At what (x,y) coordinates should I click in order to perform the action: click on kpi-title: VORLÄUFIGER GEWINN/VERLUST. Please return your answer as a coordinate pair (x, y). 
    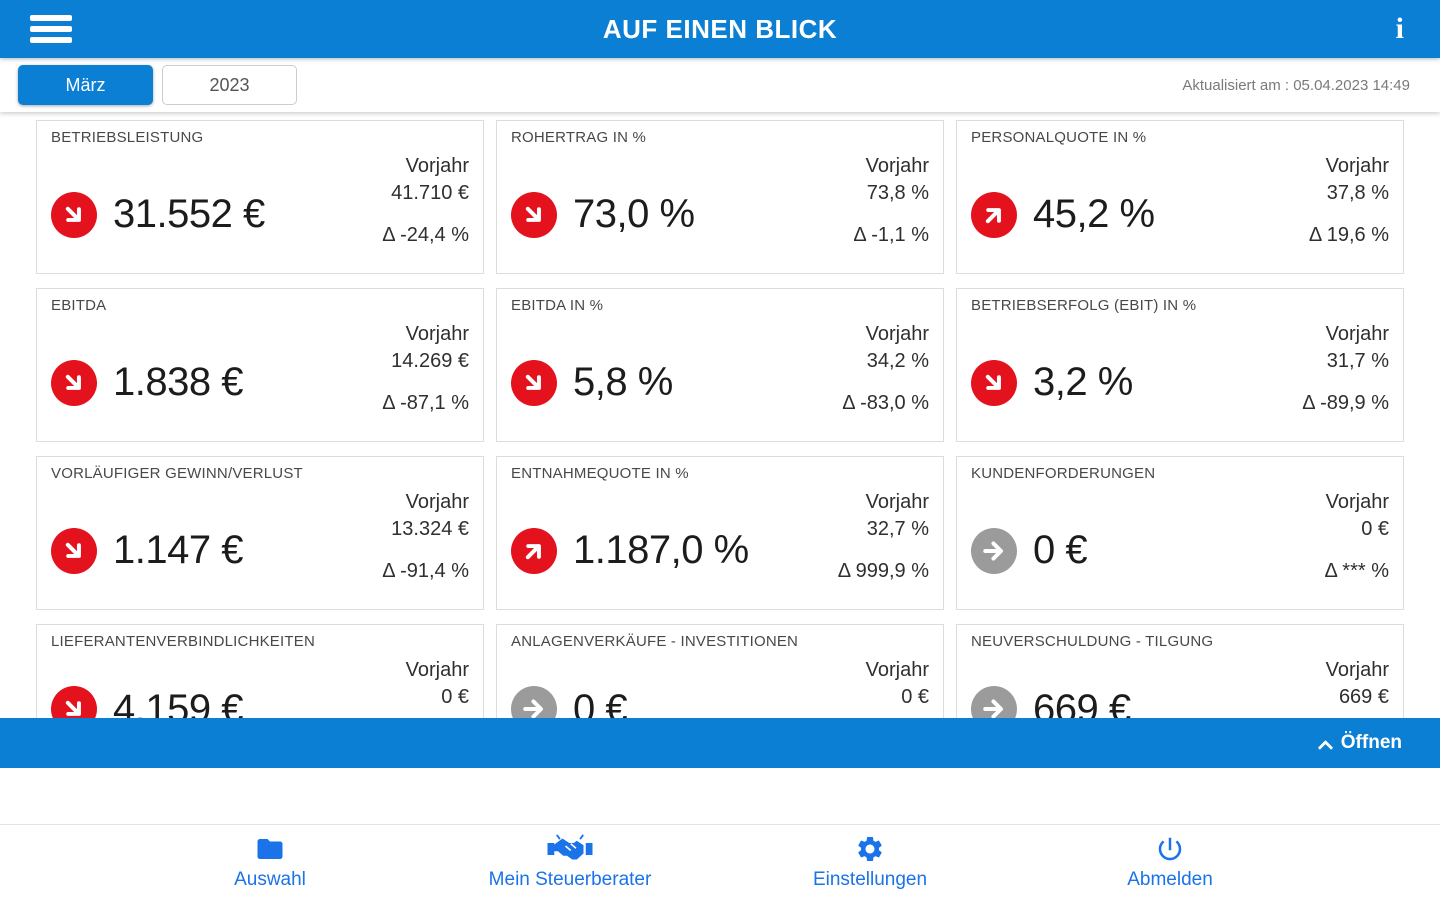
    Looking at the image, I should click on (177, 473).